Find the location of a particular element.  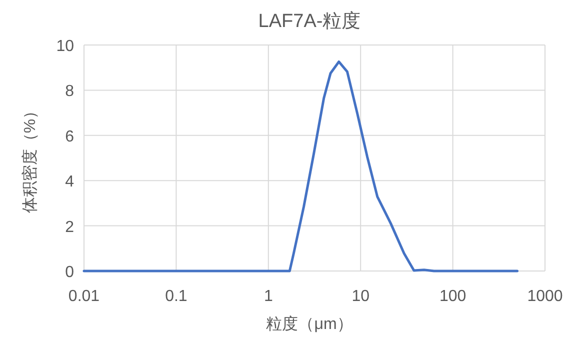

y-tick-label: 10 is located at coordinates (65, 46).